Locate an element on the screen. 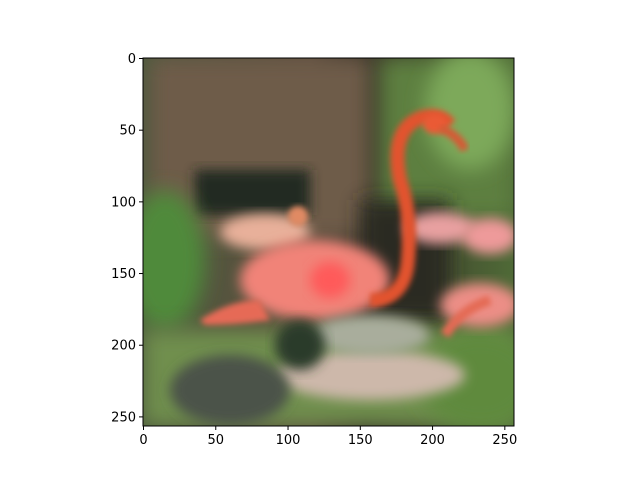 This screenshot has width=640, height=480. y-tick-label: 200 is located at coordinates (123, 346).